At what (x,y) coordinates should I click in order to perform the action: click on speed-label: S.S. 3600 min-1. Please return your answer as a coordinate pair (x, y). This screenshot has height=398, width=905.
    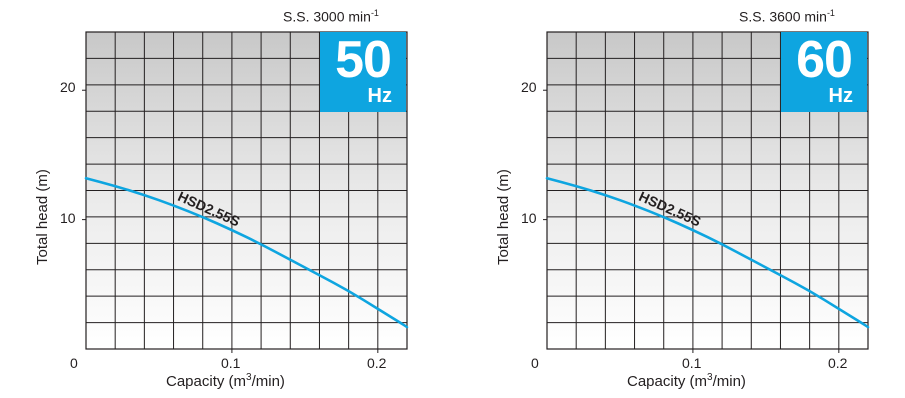
    Looking at the image, I should click on (787, 16).